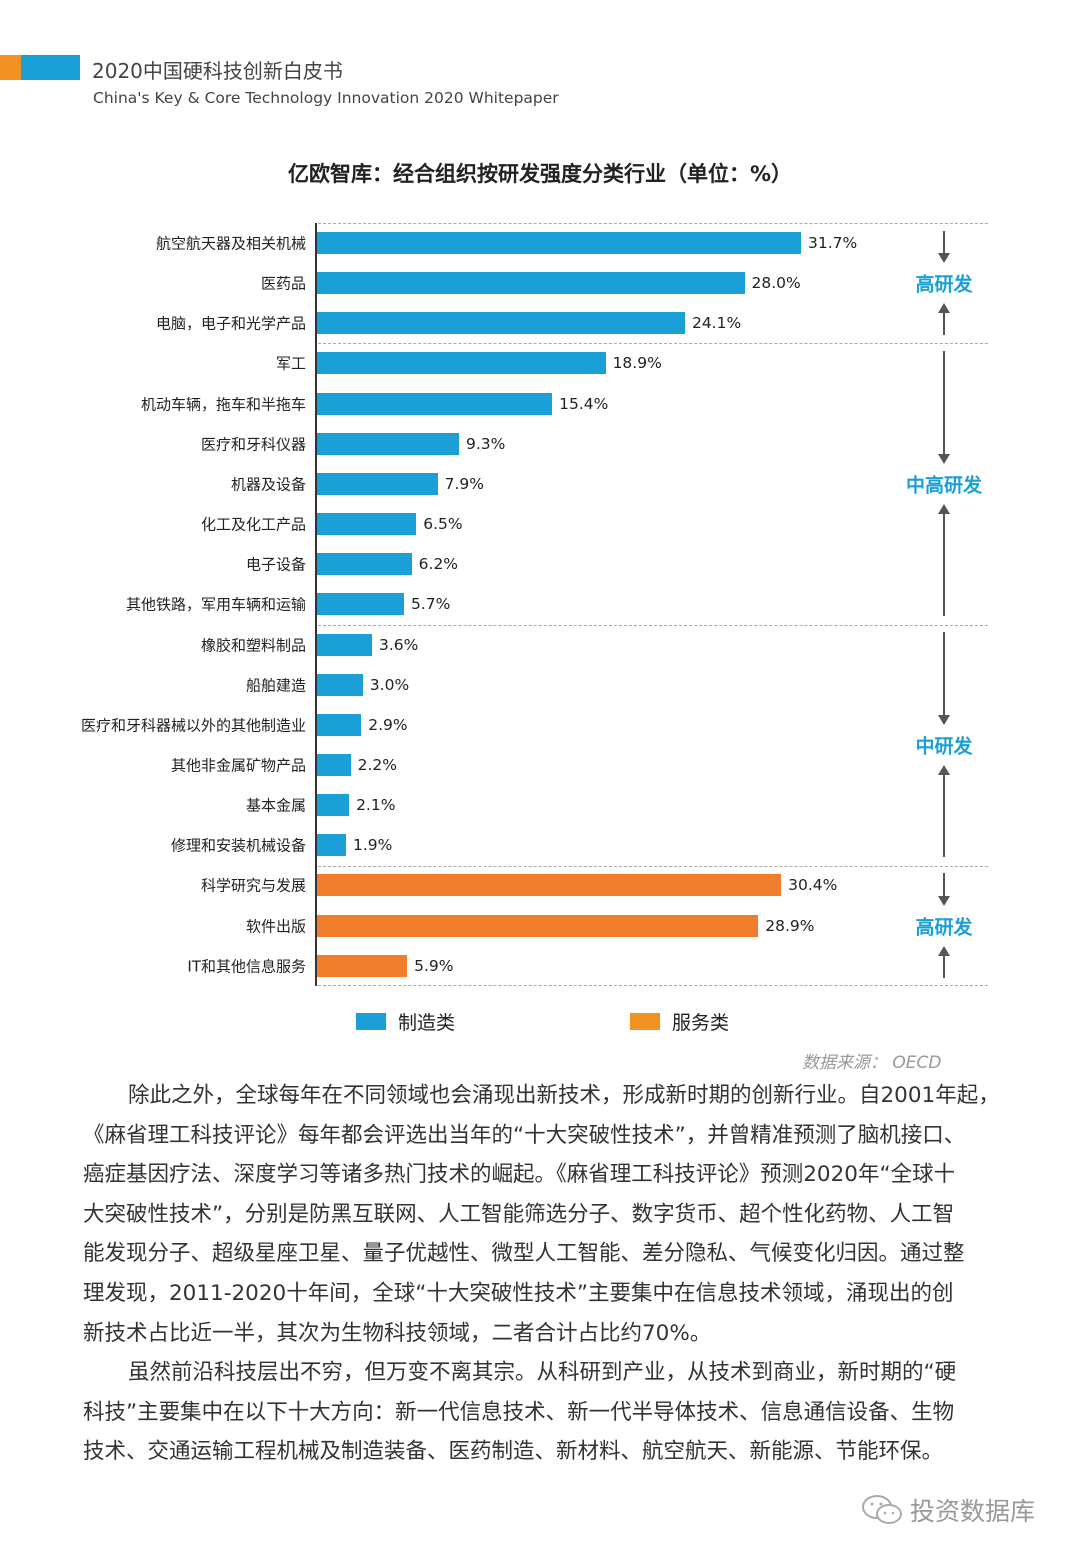 The width and height of the screenshot is (1080, 1559). I want to click on category-label: 机器及设备, so click(268, 484).